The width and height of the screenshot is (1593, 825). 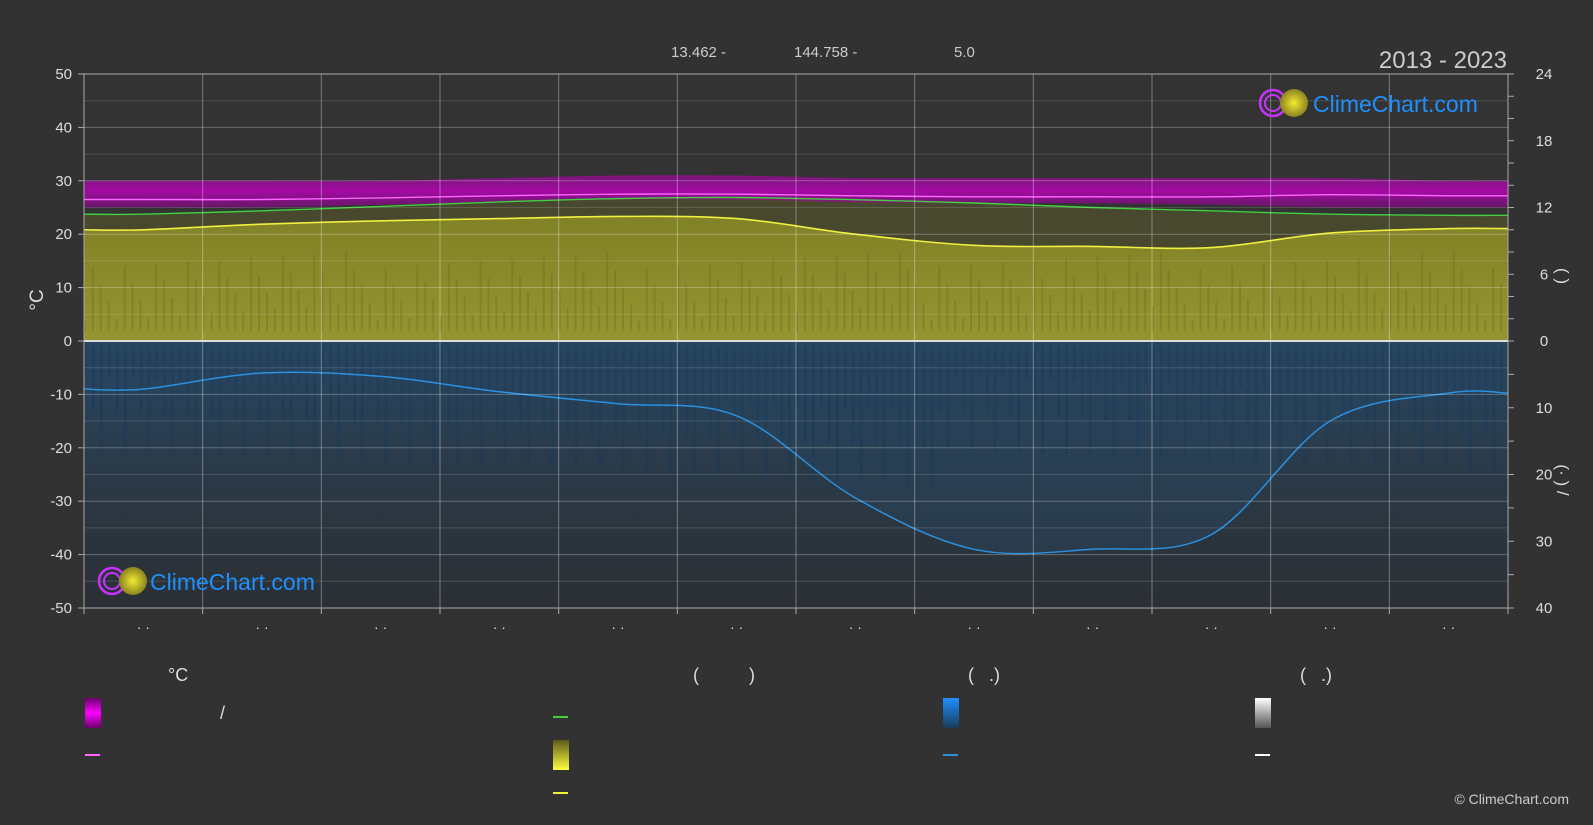 I want to click on y-tick-label-right-lower: 30, so click(x=1544, y=541).